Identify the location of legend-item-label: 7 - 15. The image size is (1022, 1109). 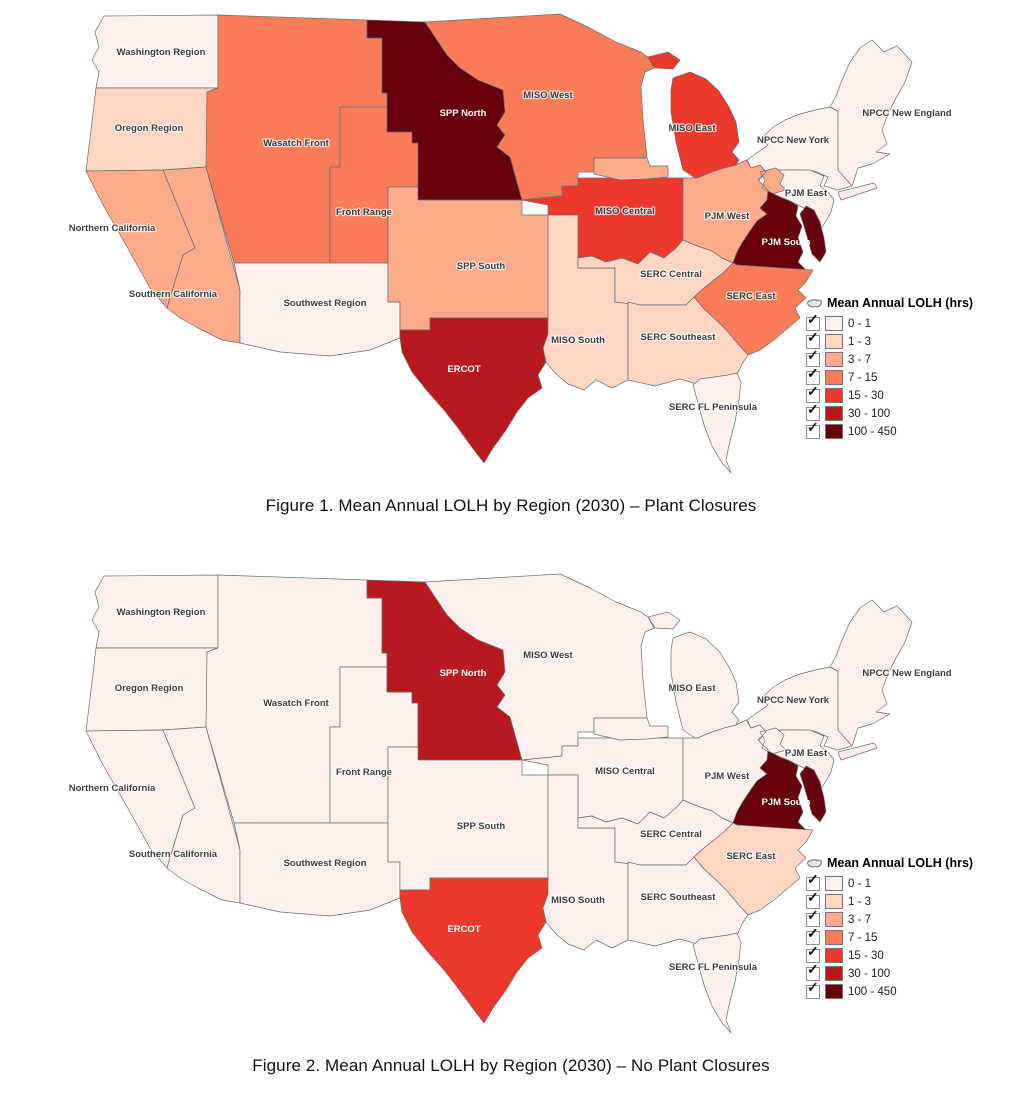
(863, 937).